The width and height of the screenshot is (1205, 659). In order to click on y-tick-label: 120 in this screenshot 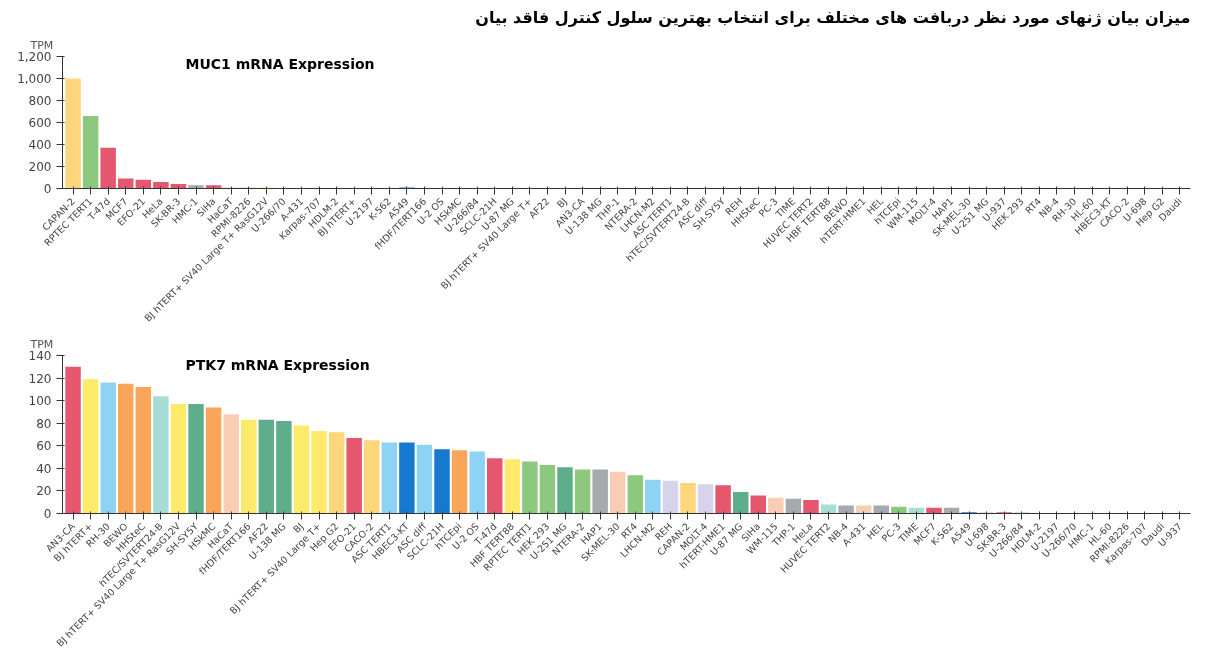, I will do `click(40, 378)`.